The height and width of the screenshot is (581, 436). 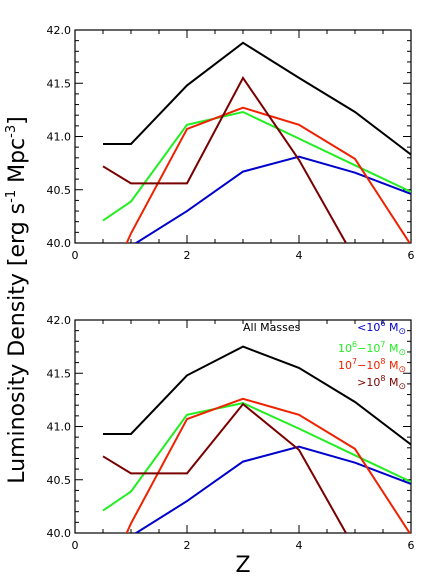 I want to click on top-y-tick-label: 40.0, so click(x=59, y=243).